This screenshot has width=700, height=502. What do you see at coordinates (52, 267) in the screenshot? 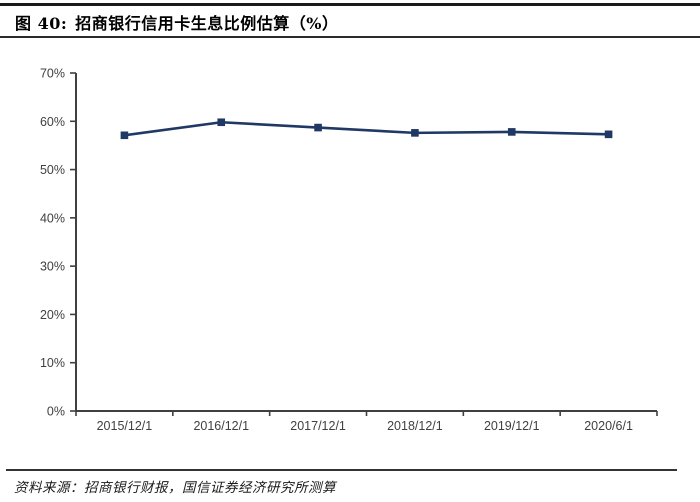
I see `y-axis-label: 30%` at bounding box center [52, 267].